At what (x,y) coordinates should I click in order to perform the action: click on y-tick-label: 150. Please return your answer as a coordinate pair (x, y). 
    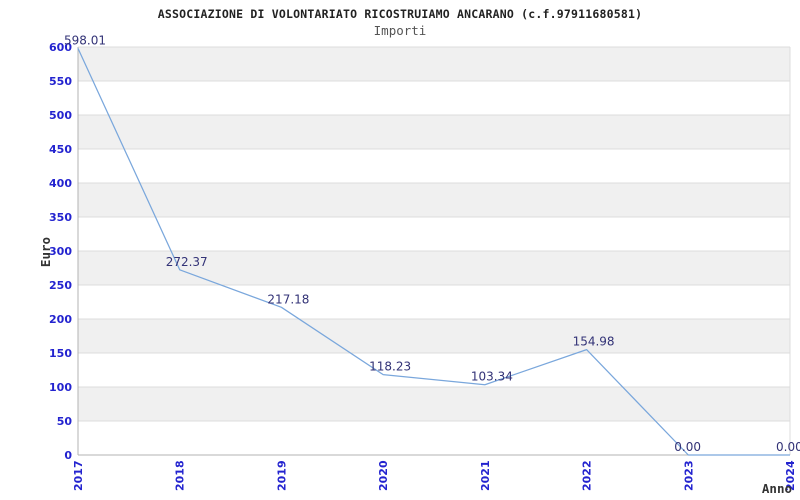
    Looking at the image, I should click on (60, 353).